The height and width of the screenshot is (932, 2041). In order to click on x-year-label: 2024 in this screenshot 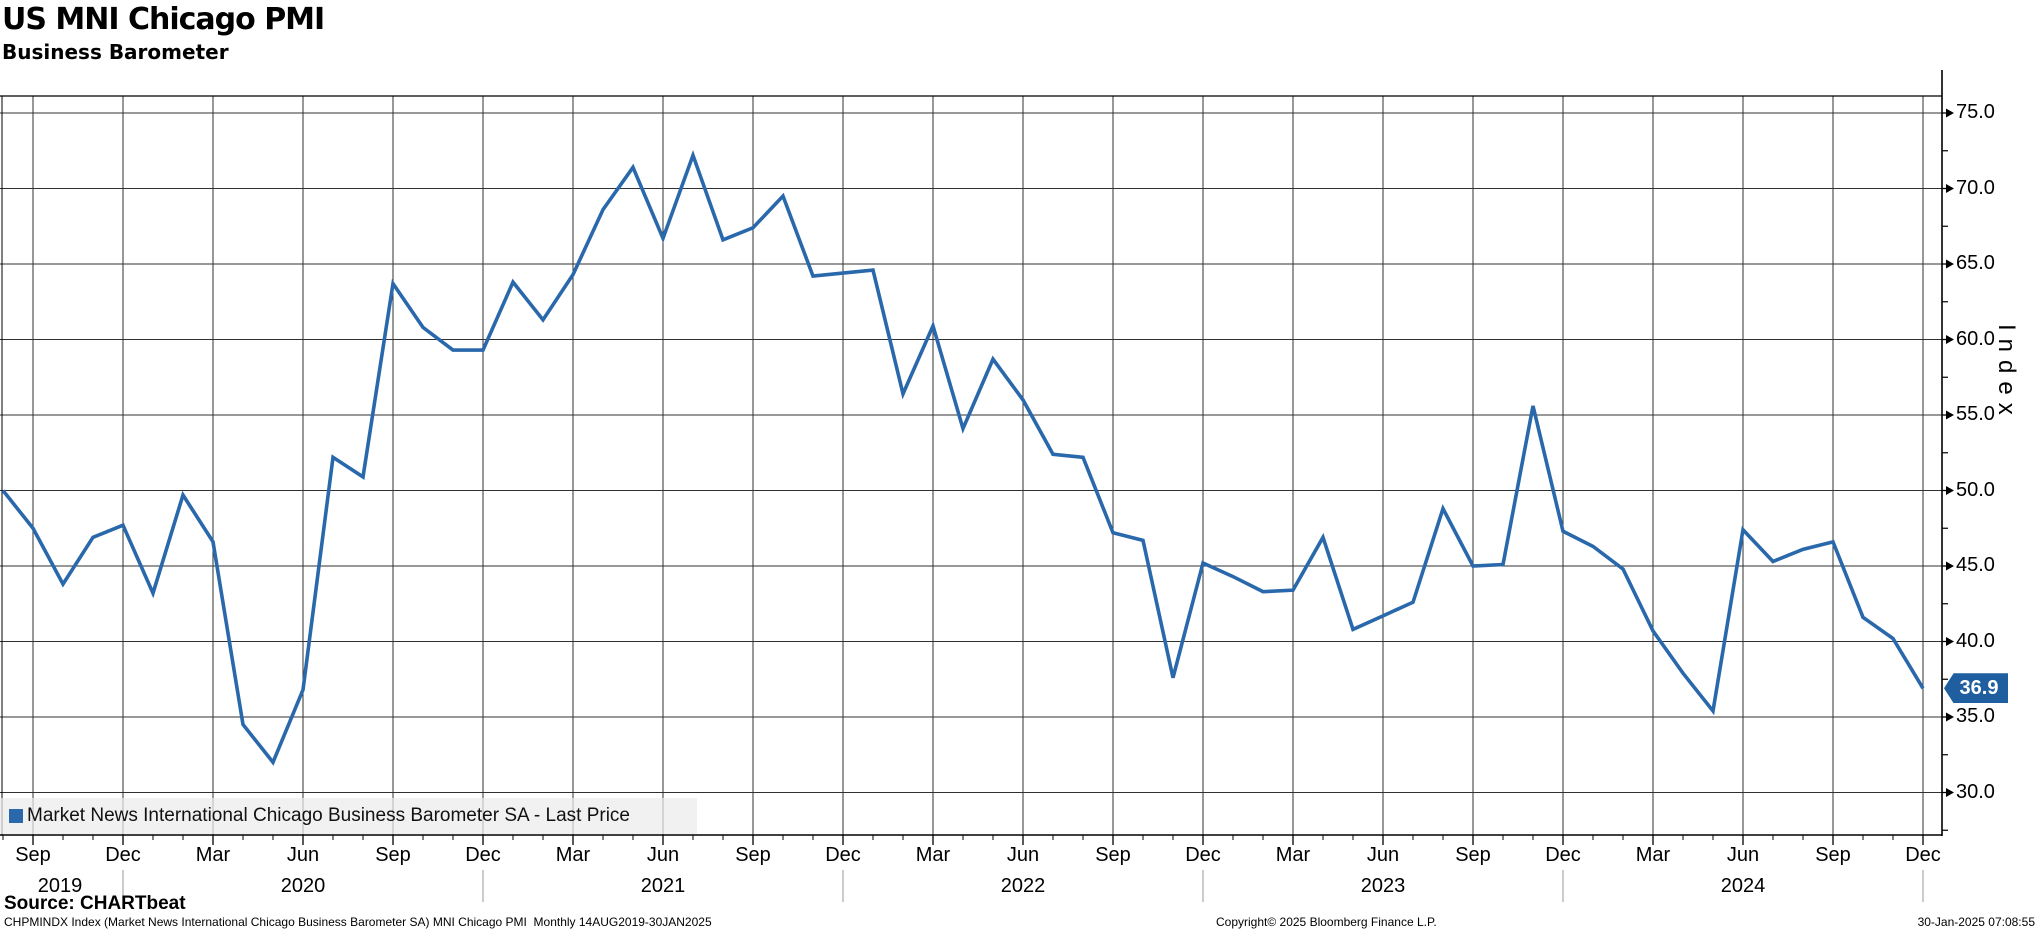, I will do `click(1743, 886)`.